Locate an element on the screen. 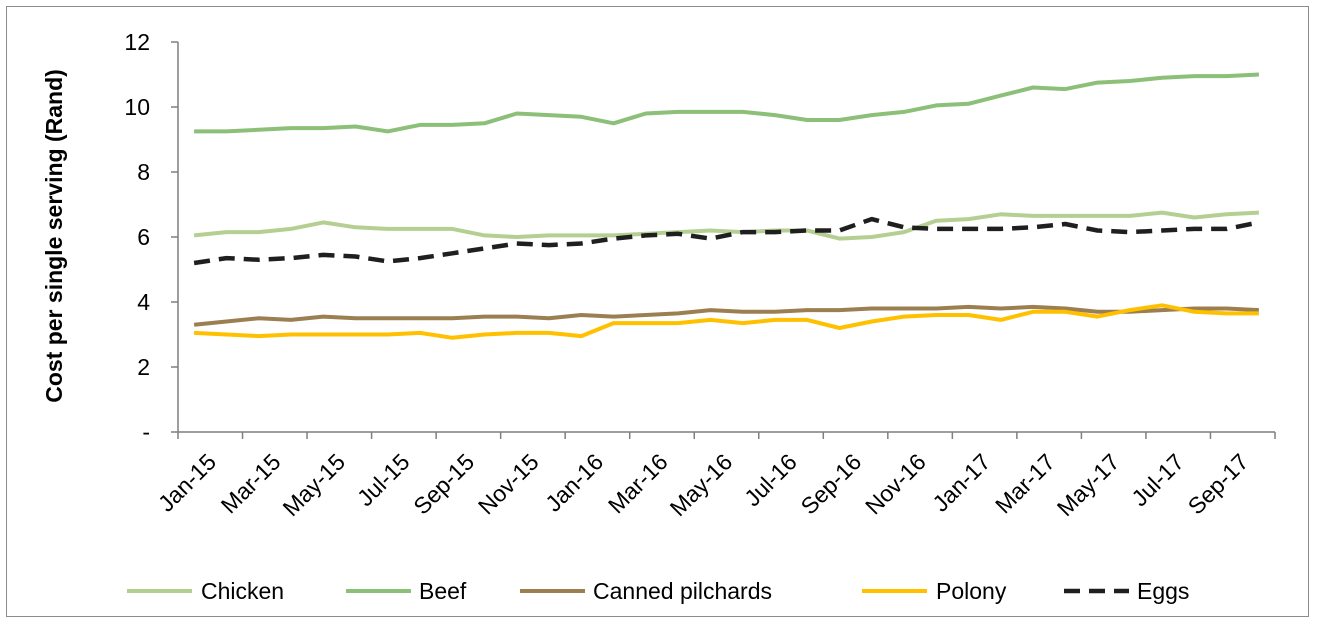 The width and height of the screenshot is (1317, 625). x-tick-label: Sep-17 is located at coordinates (1218, 484).